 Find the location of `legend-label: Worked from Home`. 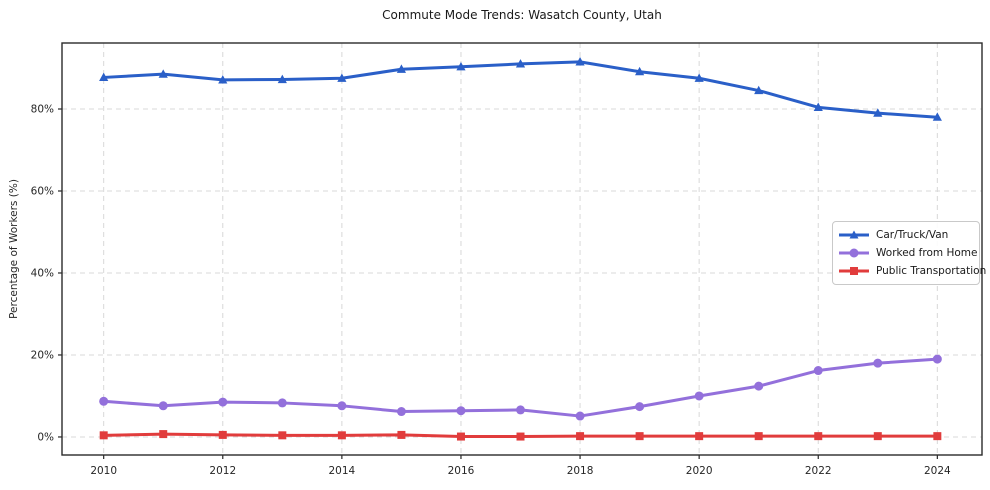

legend-label: Worked from Home is located at coordinates (927, 253).